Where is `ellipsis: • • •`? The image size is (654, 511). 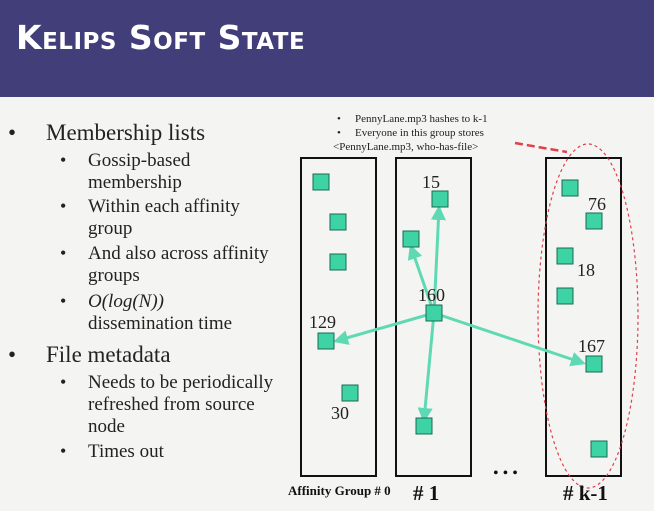
ellipsis: • • • is located at coordinates (505, 473).